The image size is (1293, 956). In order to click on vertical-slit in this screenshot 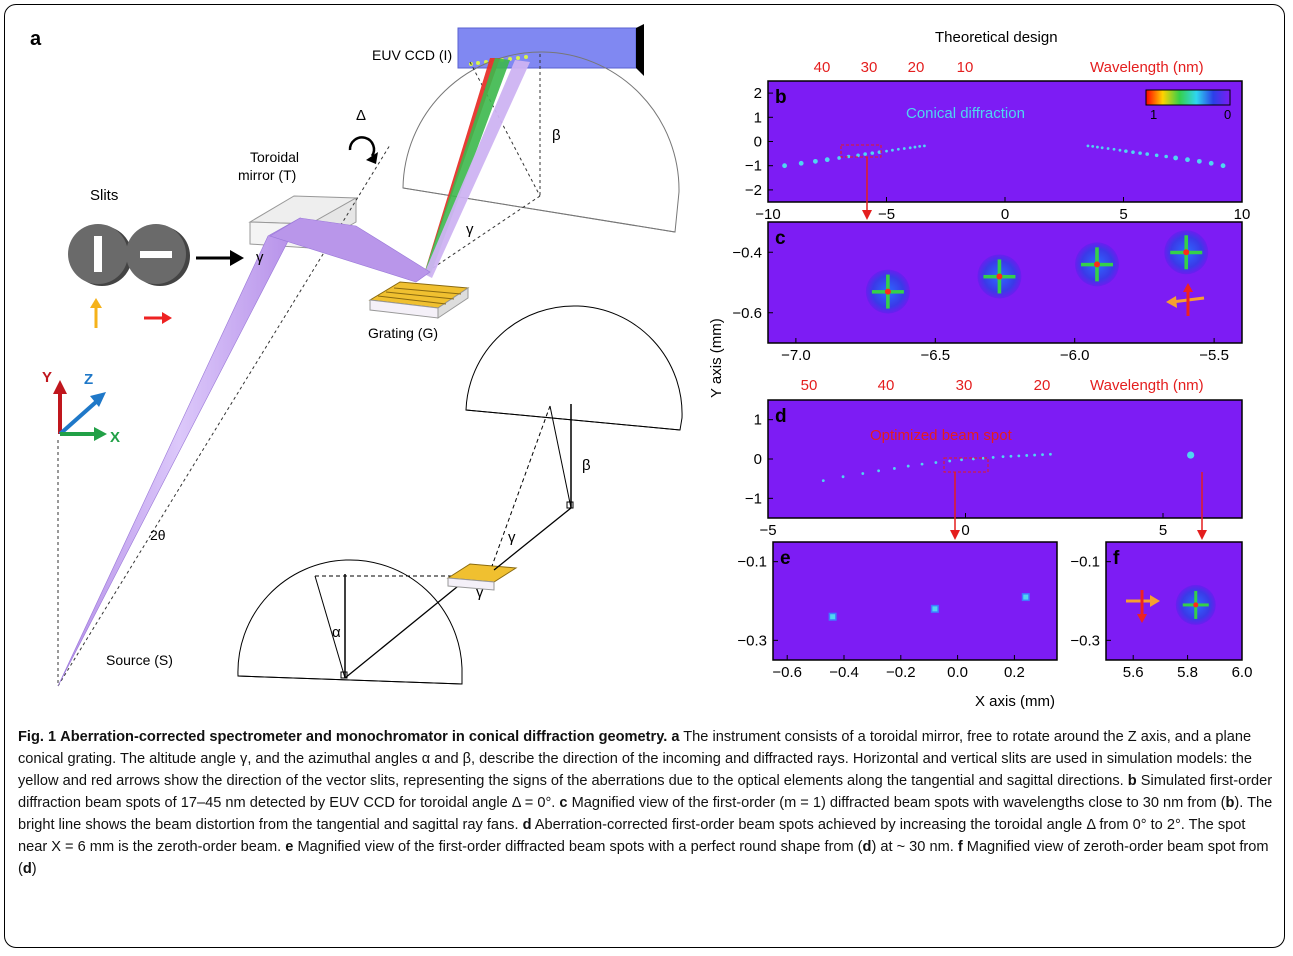, I will do `click(100, 255)`.